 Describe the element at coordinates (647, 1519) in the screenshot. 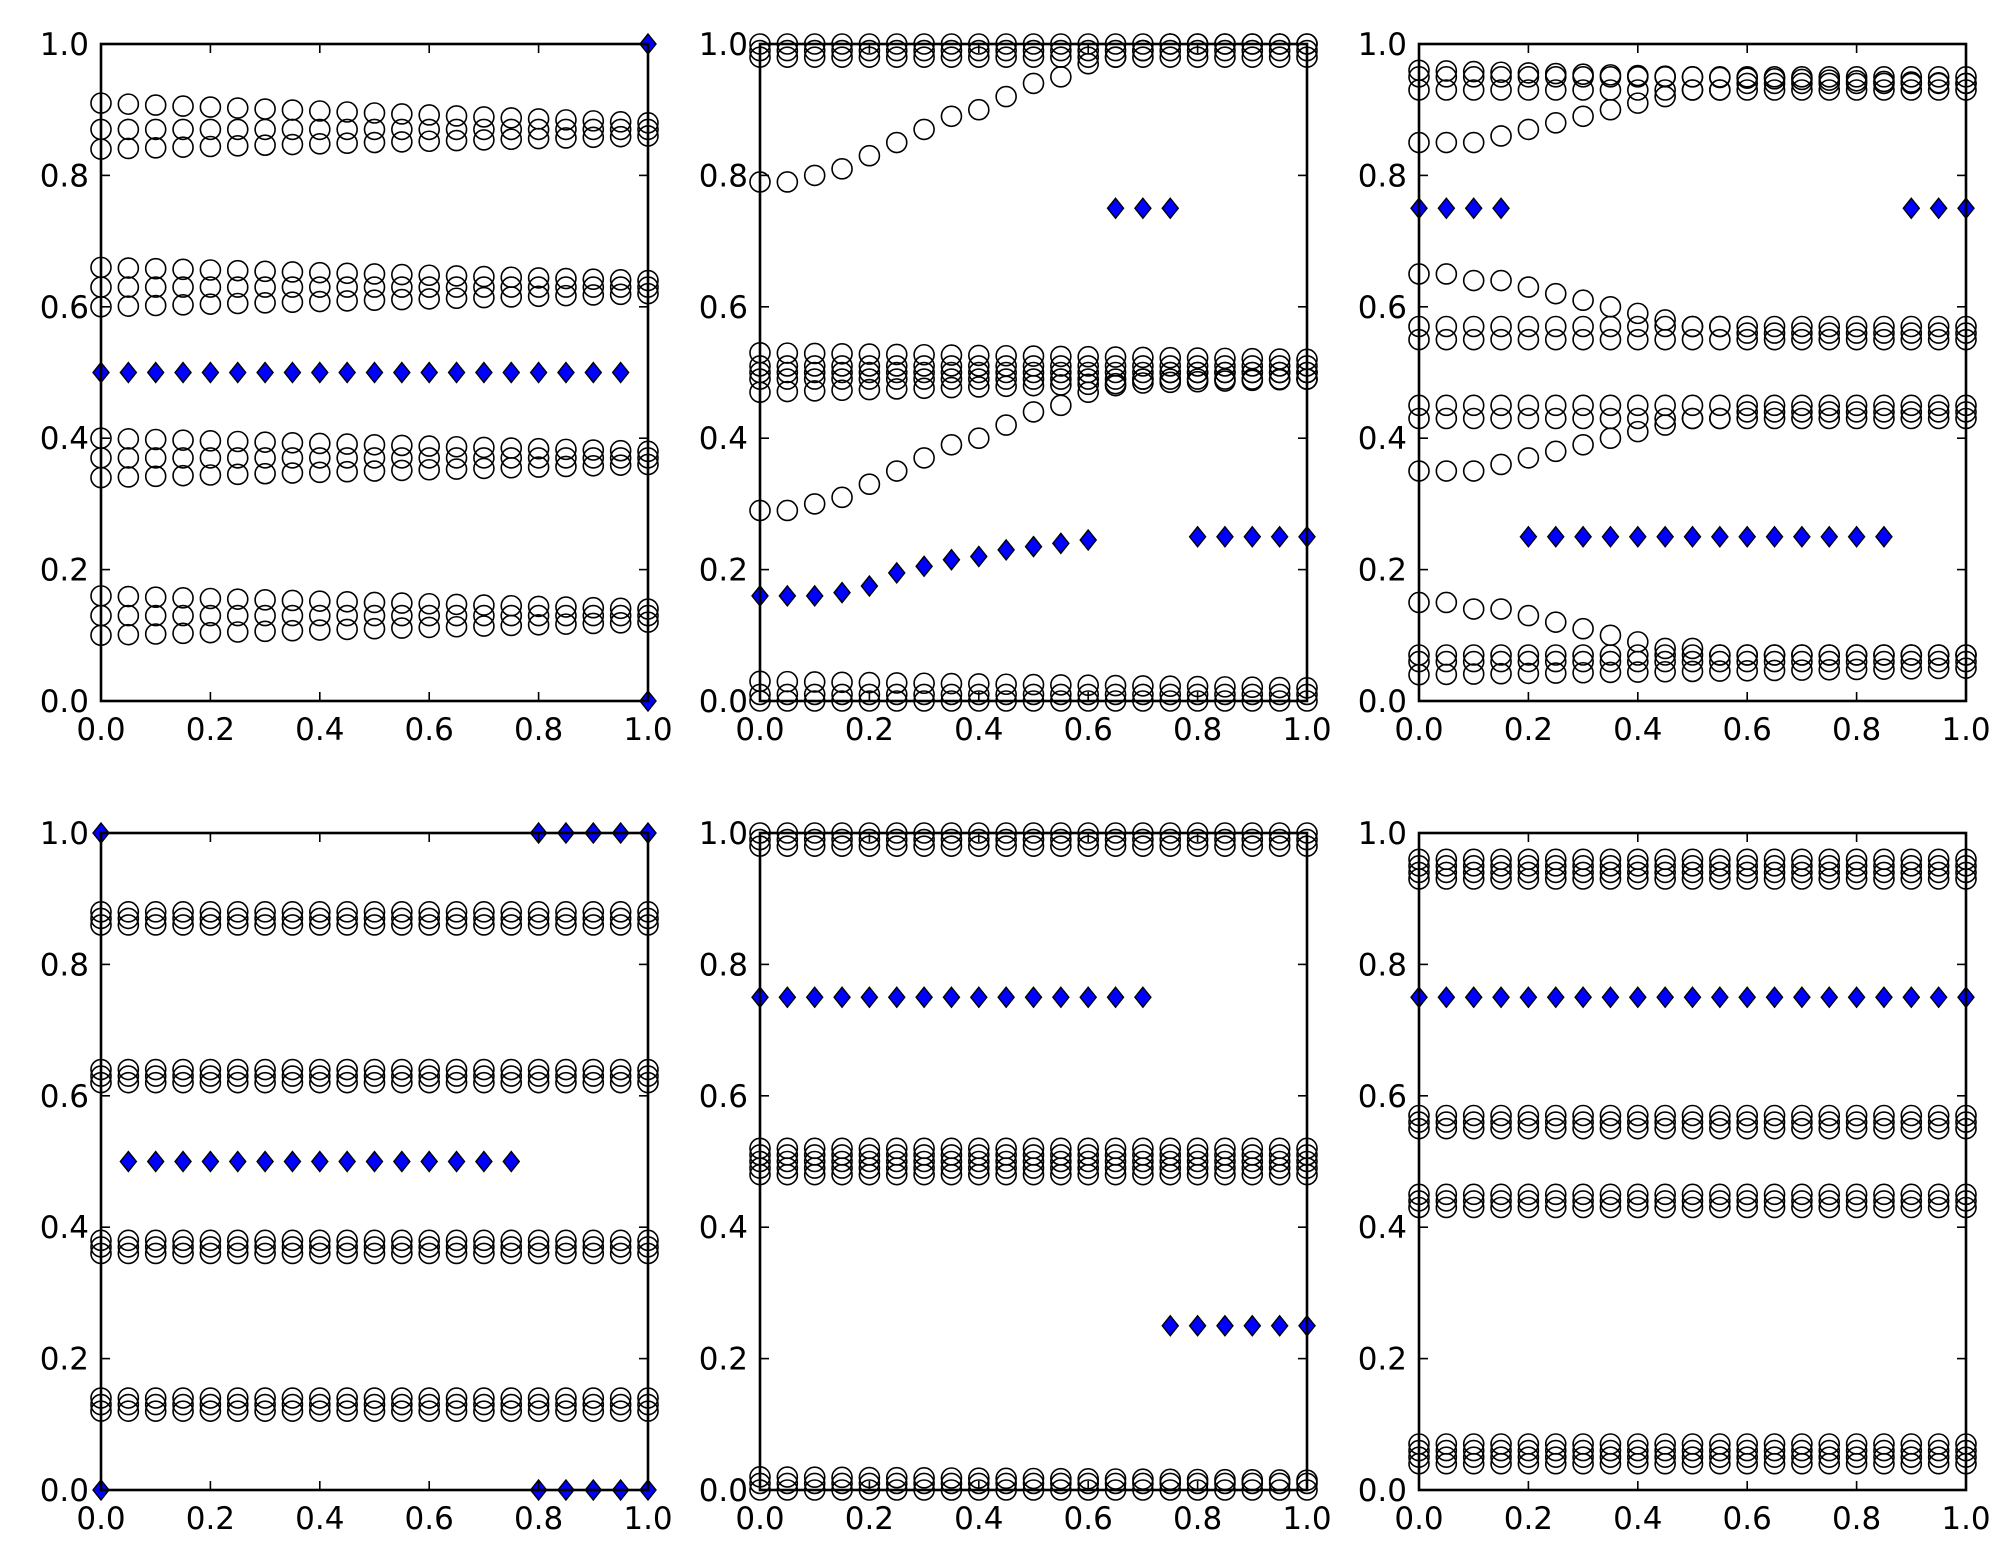

I see `x-tick-label: 1.0` at that location.